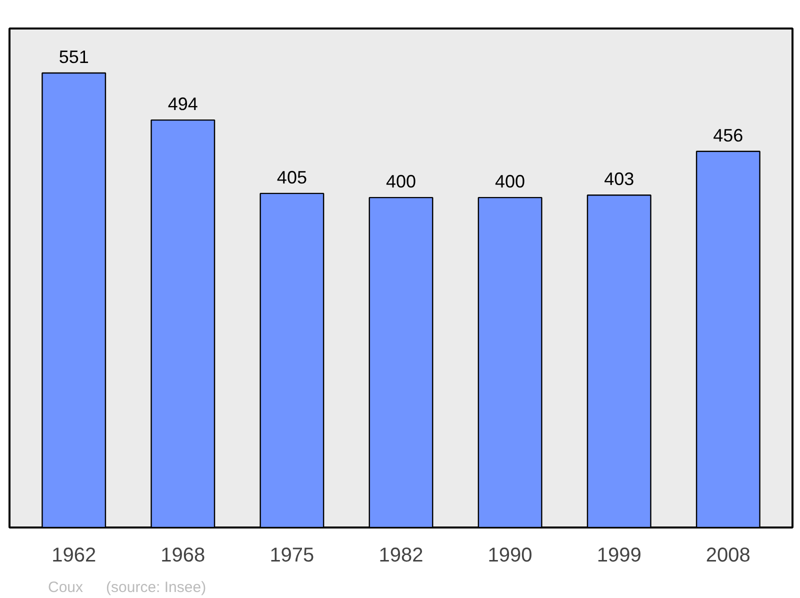 The image size is (800, 598). Describe the element at coordinates (291, 177) in the screenshot. I see `data-label: 405` at that location.